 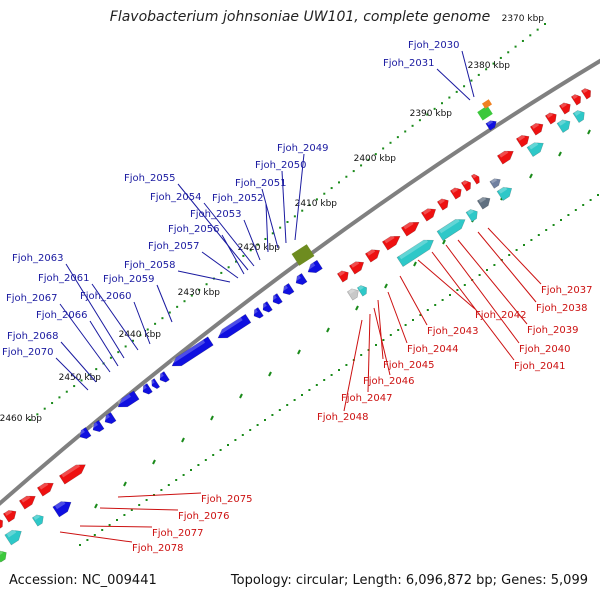 I want to click on gene-label: Fjoh_2043, so click(x=452, y=331).